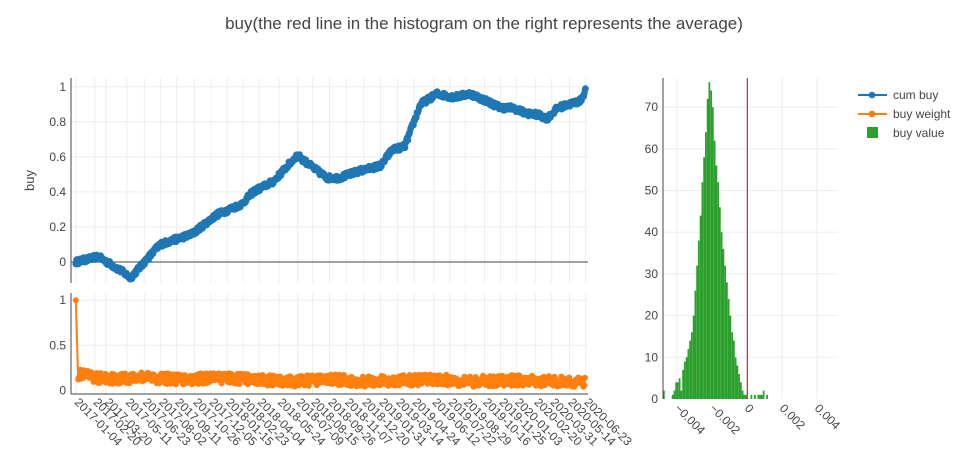  What do you see at coordinates (827, 416) in the screenshot?
I see `x-tick-label: 0.004` at bounding box center [827, 416].